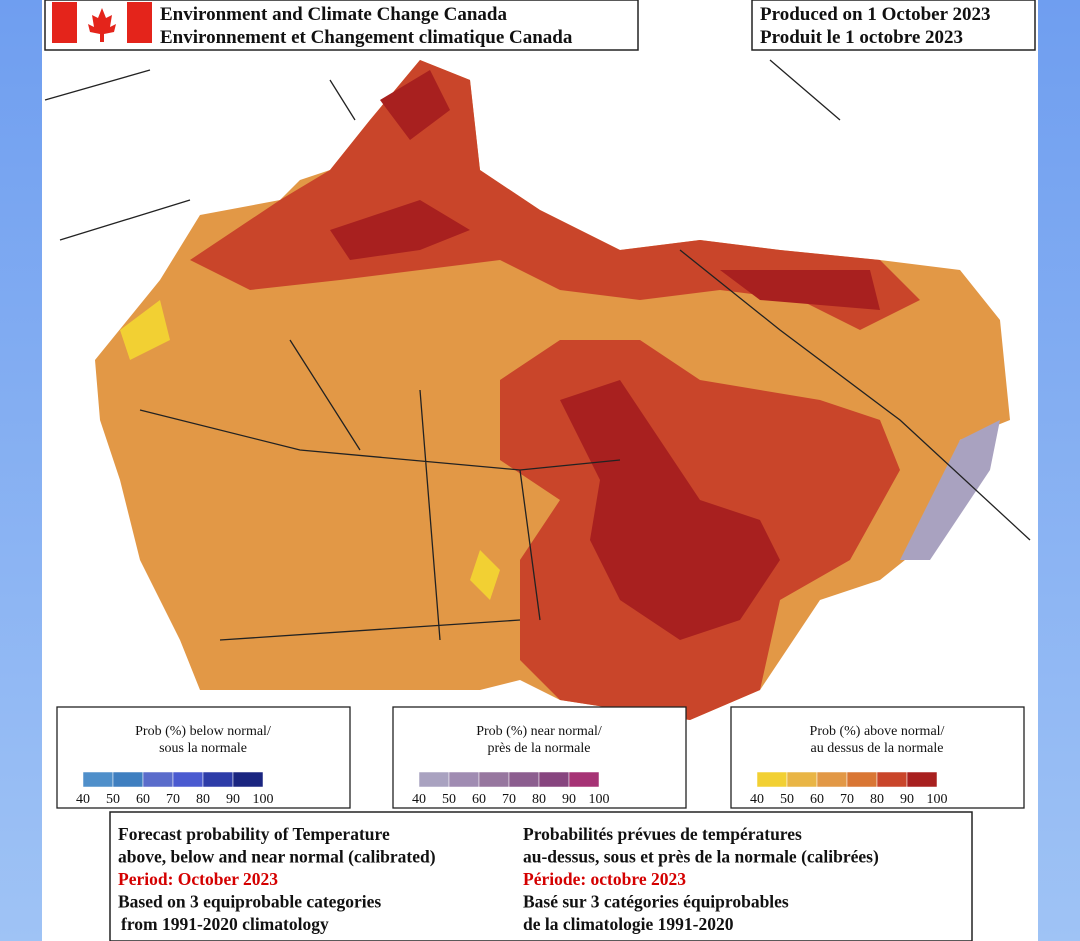  I want to click on dark-red-region, so click(670, 510).